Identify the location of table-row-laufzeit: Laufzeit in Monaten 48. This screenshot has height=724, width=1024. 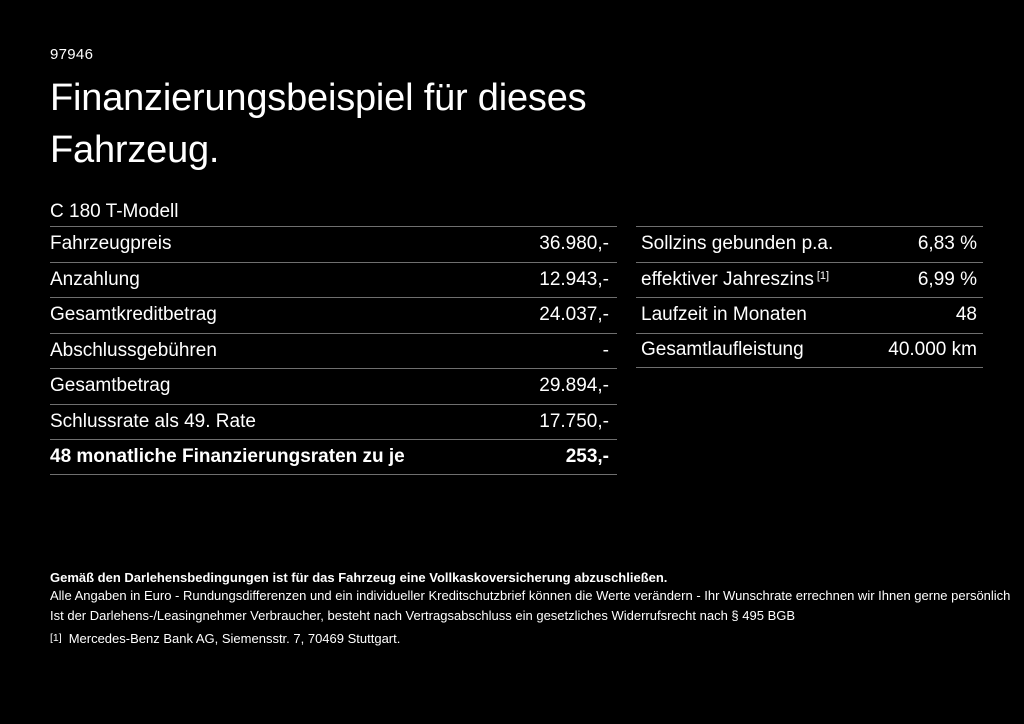
(809, 315).